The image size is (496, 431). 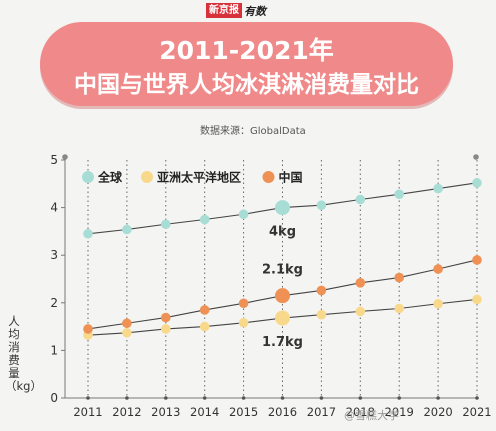 What do you see at coordinates (246, 85) in the screenshot?
I see `chart-title-line2: 中国与世界人均冰淇淋消费量对比` at bounding box center [246, 85].